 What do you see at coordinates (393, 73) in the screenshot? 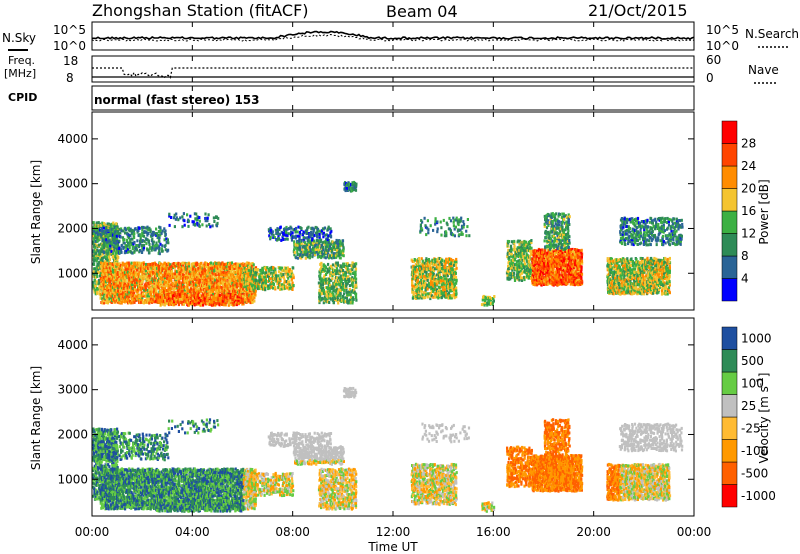
I see `nave-series-line` at bounding box center [393, 73].